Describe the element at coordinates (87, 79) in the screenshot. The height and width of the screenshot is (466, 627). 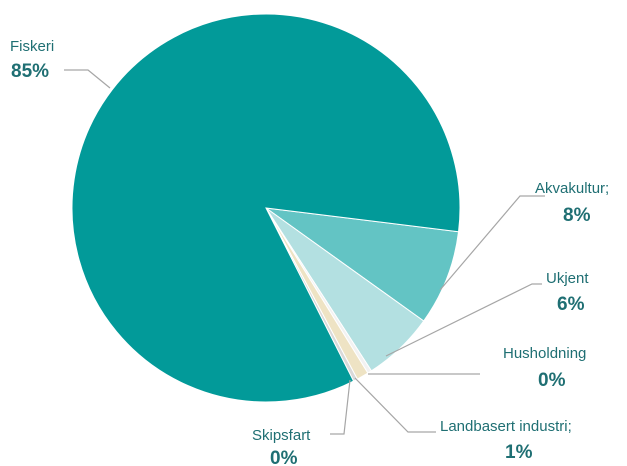
I see `leader-line-fiskeri` at that location.